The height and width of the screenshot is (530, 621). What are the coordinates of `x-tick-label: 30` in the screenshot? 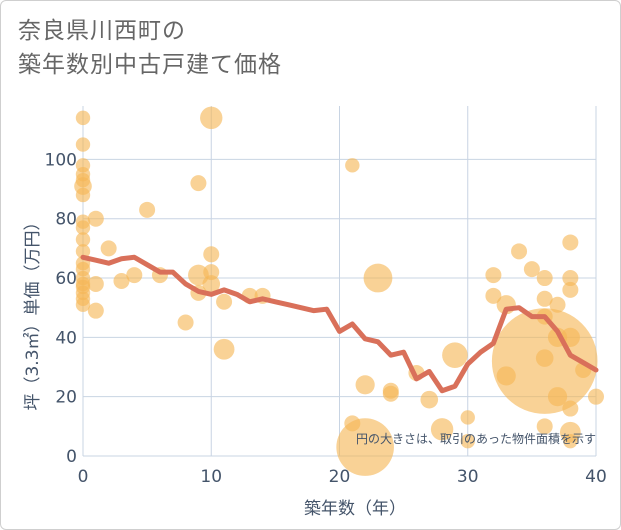 It's located at (468, 477).